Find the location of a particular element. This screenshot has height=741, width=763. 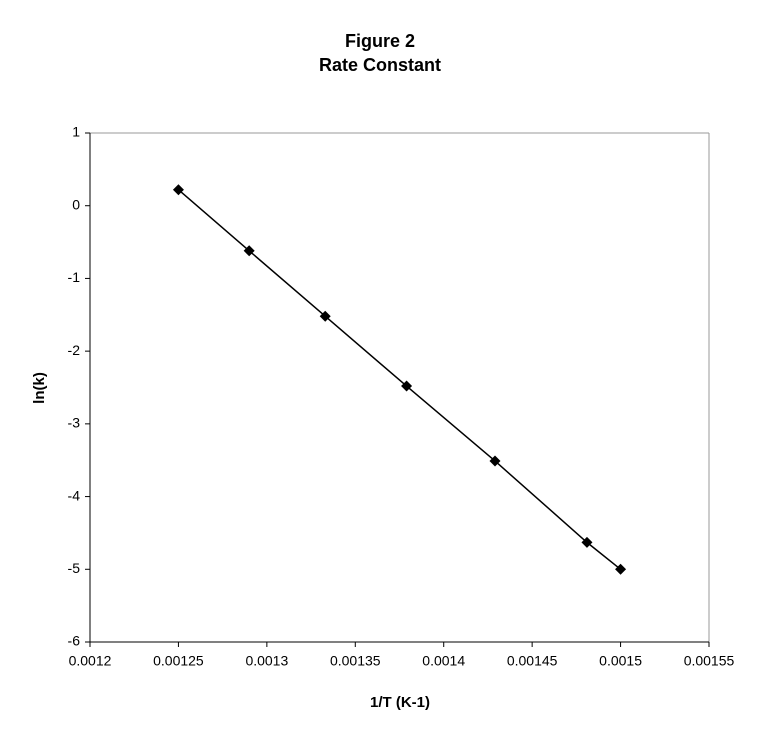

x-tick-label: 0.00155 is located at coordinates (709, 661).